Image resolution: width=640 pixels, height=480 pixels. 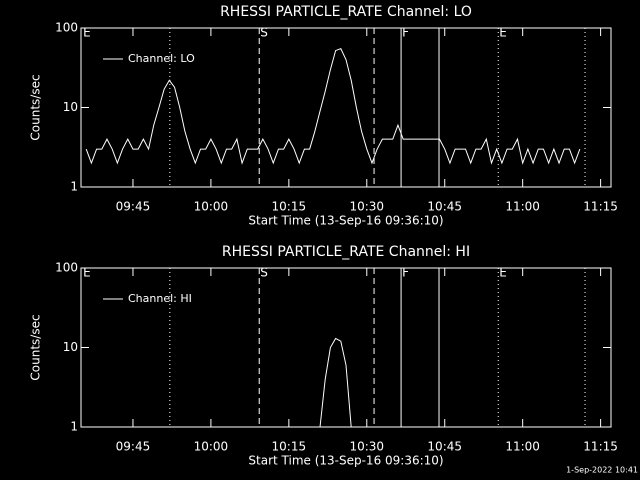 I want to click on series-group, so click(x=335, y=382).